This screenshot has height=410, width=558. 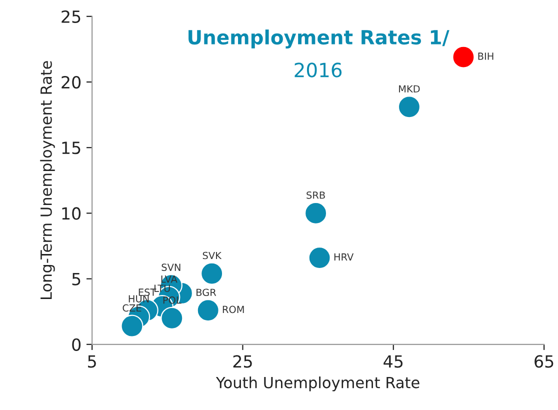 I want to click on text: Unemployment Rates 1/, so click(x=319, y=39).